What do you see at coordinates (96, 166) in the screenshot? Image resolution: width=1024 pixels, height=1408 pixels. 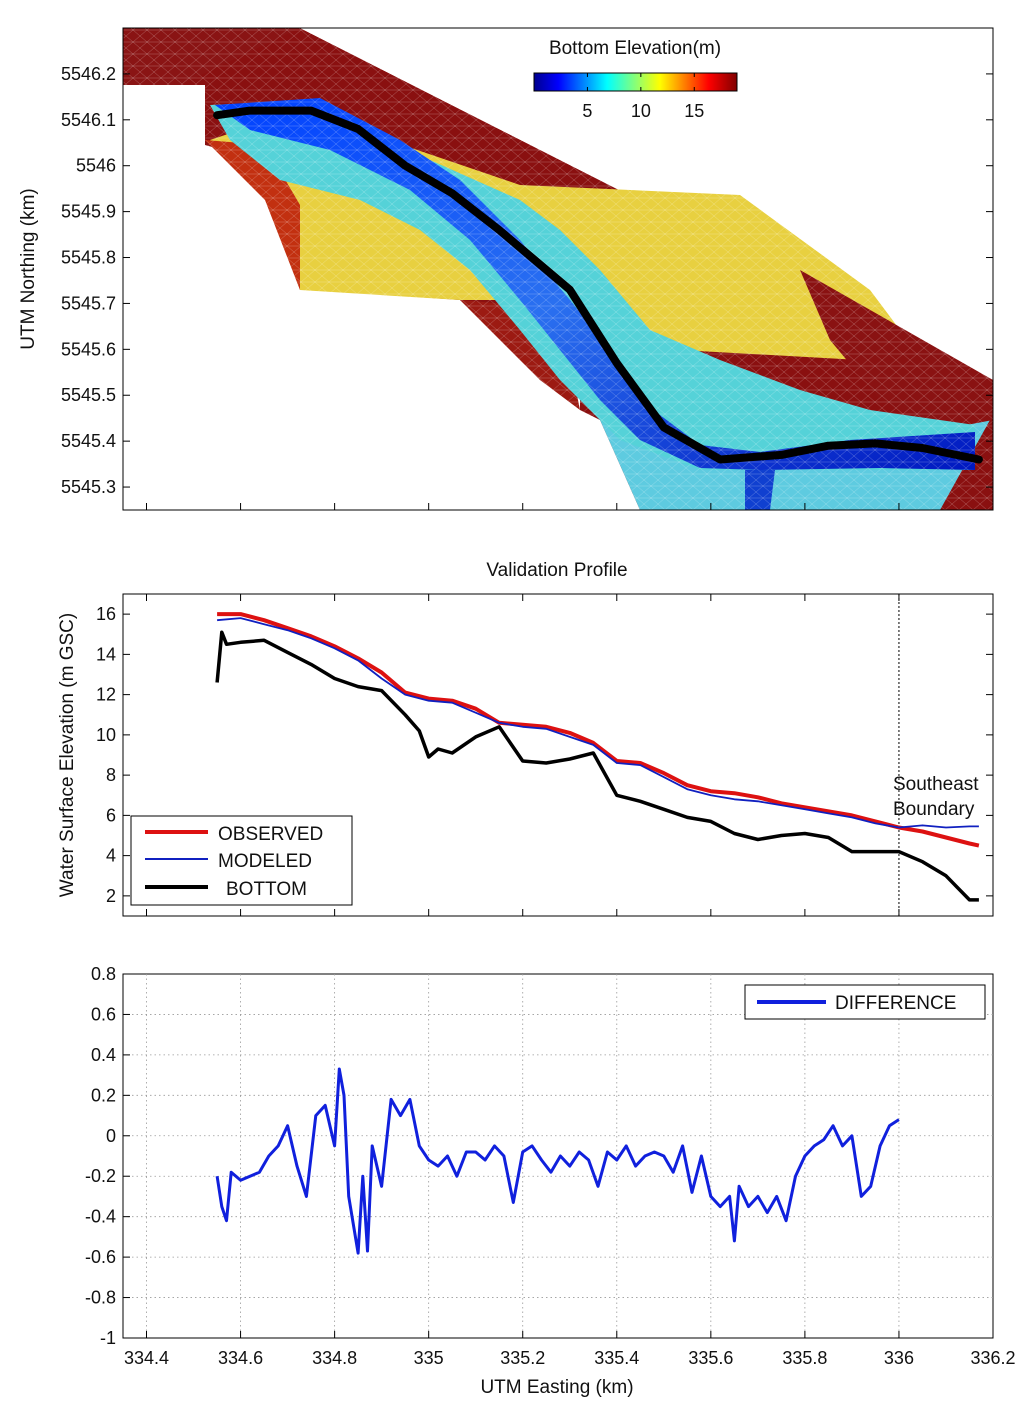 I see `map-y-tick-label: 5546` at bounding box center [96, 166].